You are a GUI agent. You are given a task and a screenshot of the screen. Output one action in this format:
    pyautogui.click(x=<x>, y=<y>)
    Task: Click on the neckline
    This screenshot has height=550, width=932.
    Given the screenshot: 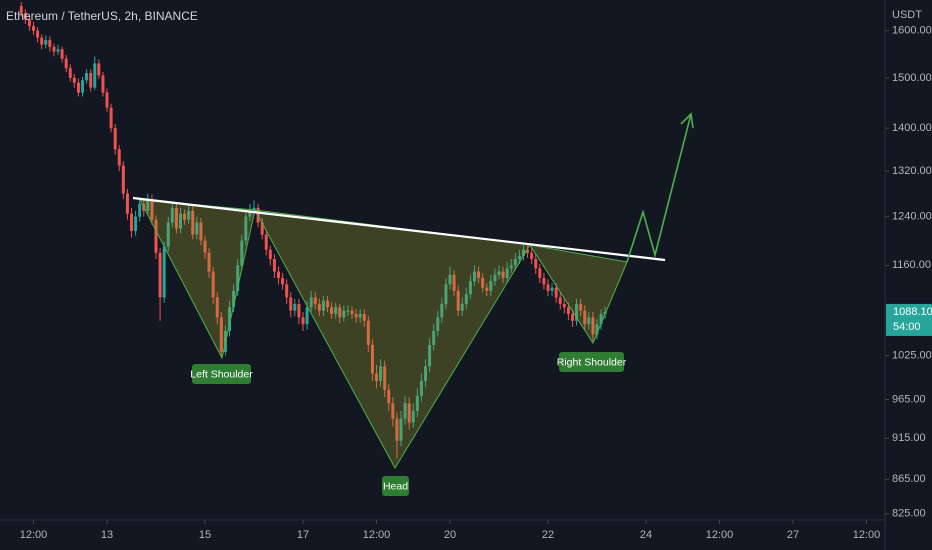 What is the action you would take?
    pyautogui.click(x=399, y=229)
    